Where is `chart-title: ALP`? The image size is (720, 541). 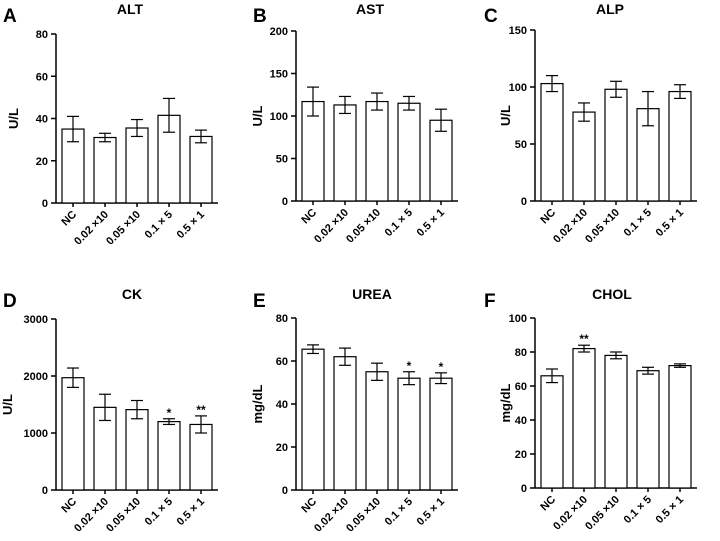
chart-title: ALP is located at coordinates (610, 9).